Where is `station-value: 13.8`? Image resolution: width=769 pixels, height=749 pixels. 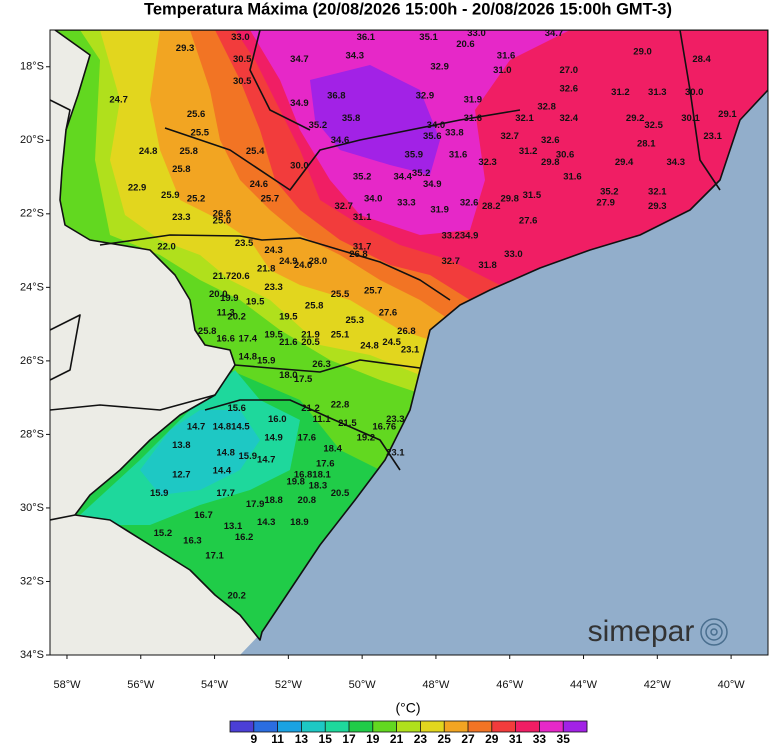
station-value: 13.8 is located at coordinates (181, 445).